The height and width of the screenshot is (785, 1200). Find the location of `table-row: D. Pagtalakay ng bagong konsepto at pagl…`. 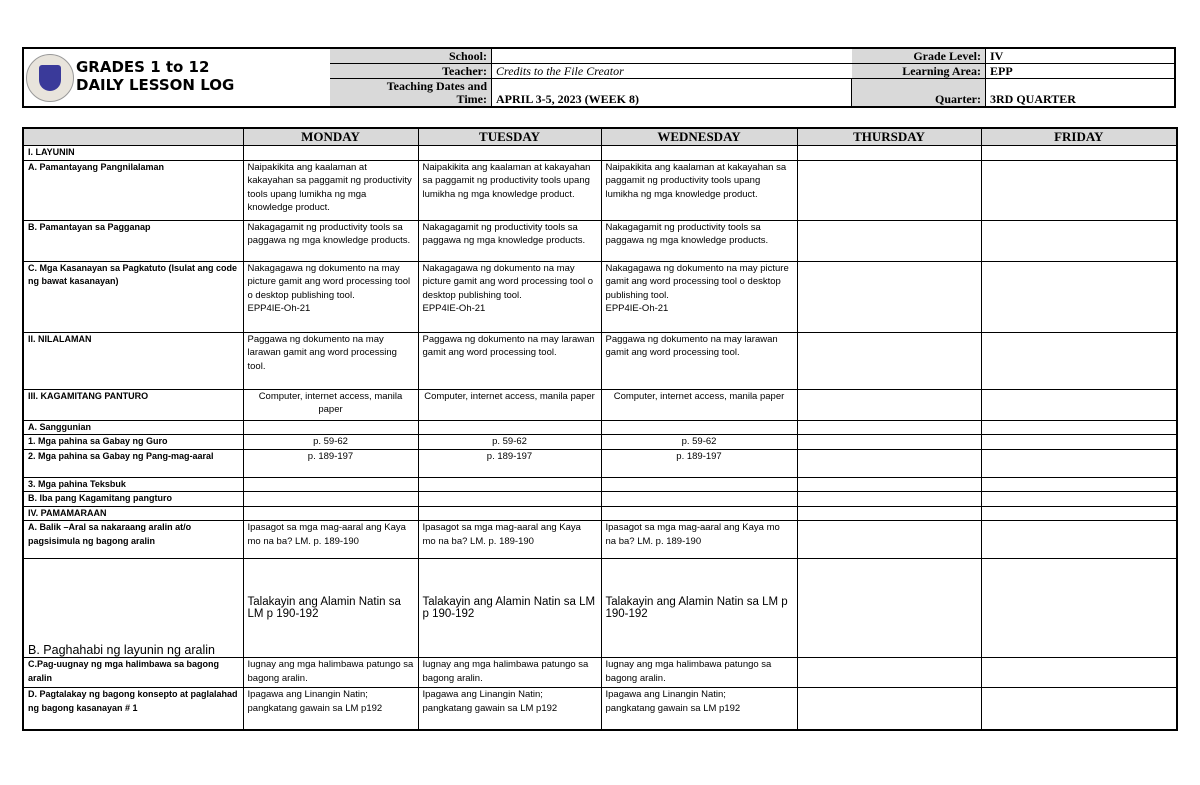

table-row: D. Pagtalakay ng bagong konsepto at pagl… is located at coordinates (600, 708).